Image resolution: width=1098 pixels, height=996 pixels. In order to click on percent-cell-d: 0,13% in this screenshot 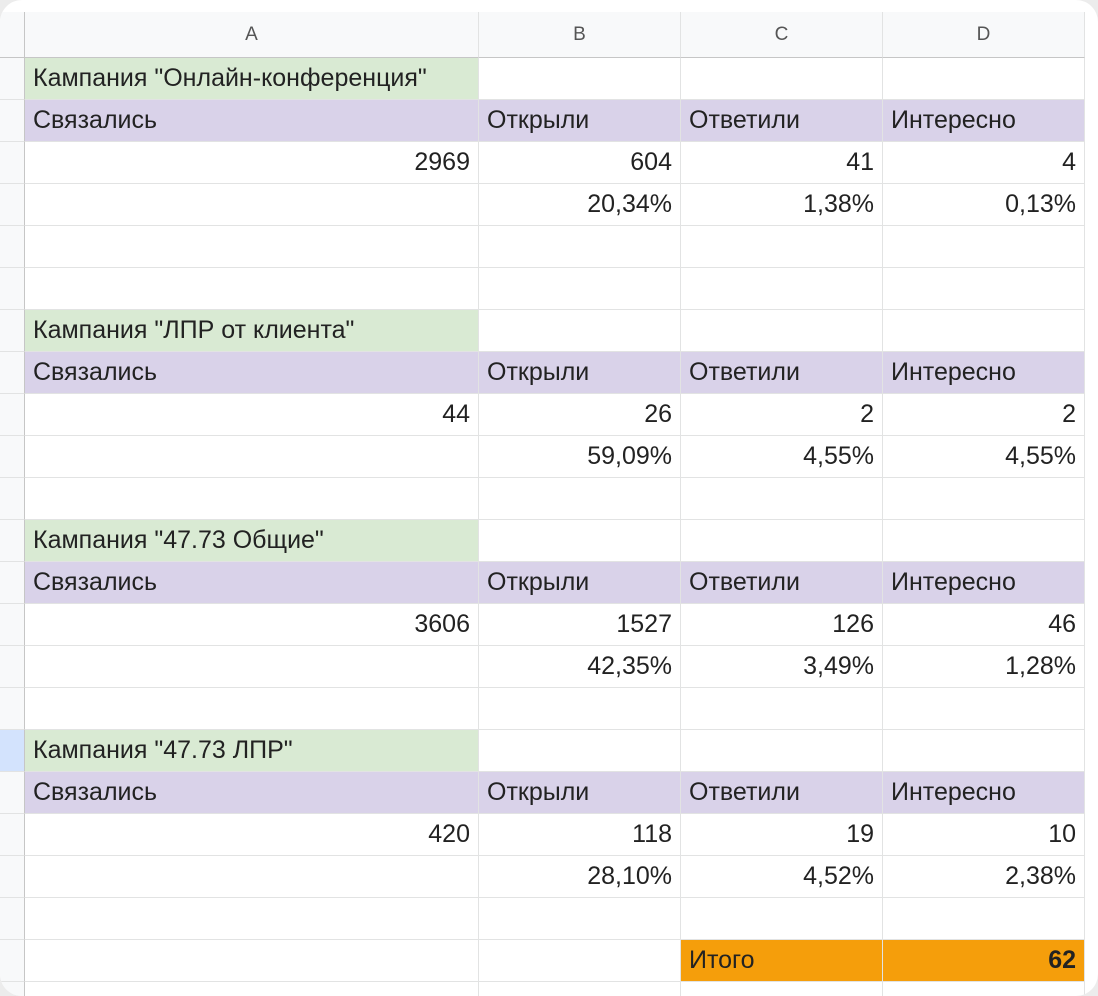, I will do `click(984, 205)`.